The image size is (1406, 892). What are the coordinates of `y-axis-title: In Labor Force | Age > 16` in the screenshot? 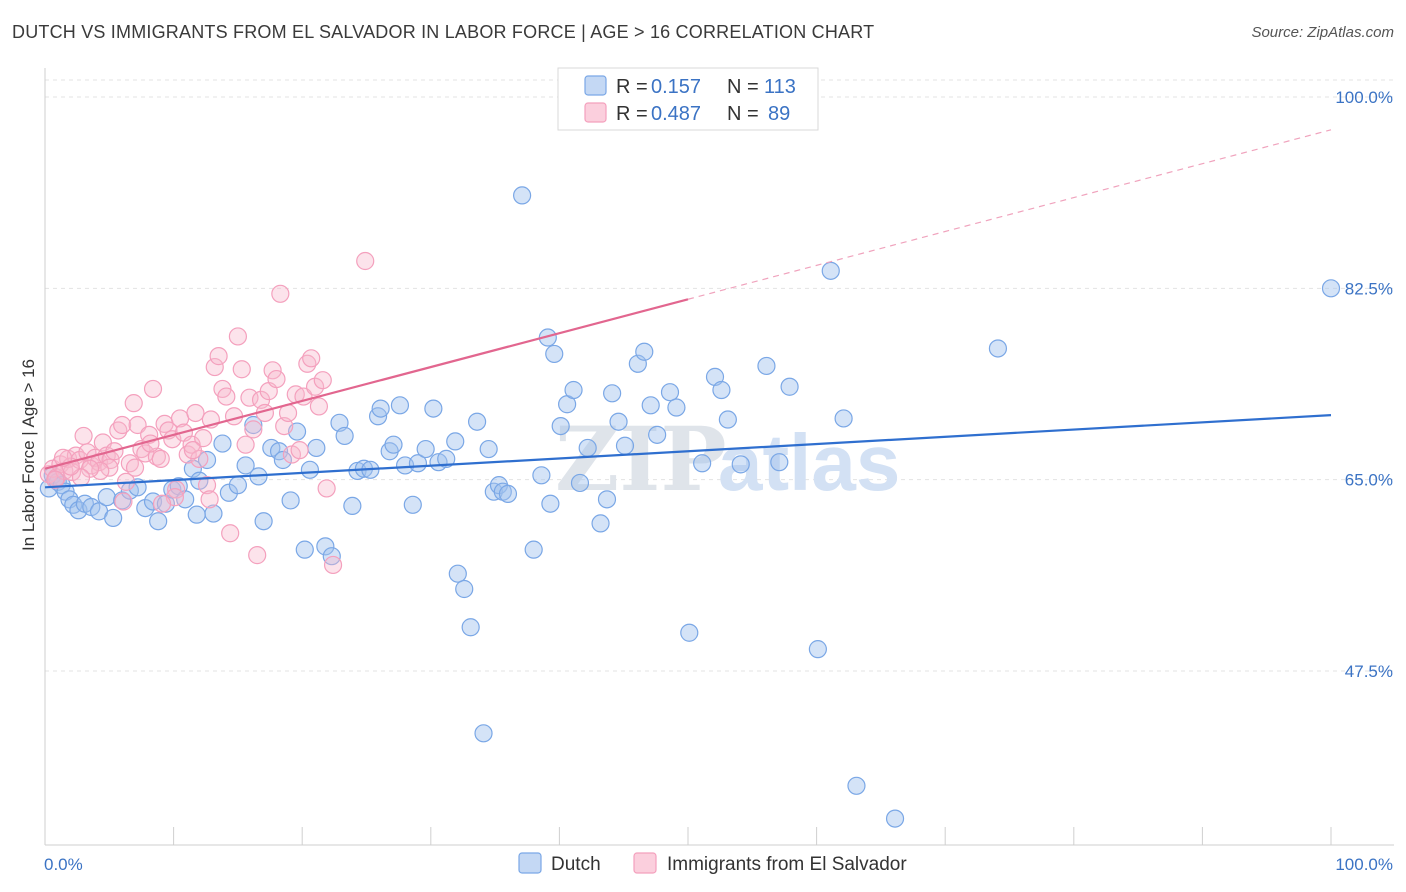 It's located at (28, 455).